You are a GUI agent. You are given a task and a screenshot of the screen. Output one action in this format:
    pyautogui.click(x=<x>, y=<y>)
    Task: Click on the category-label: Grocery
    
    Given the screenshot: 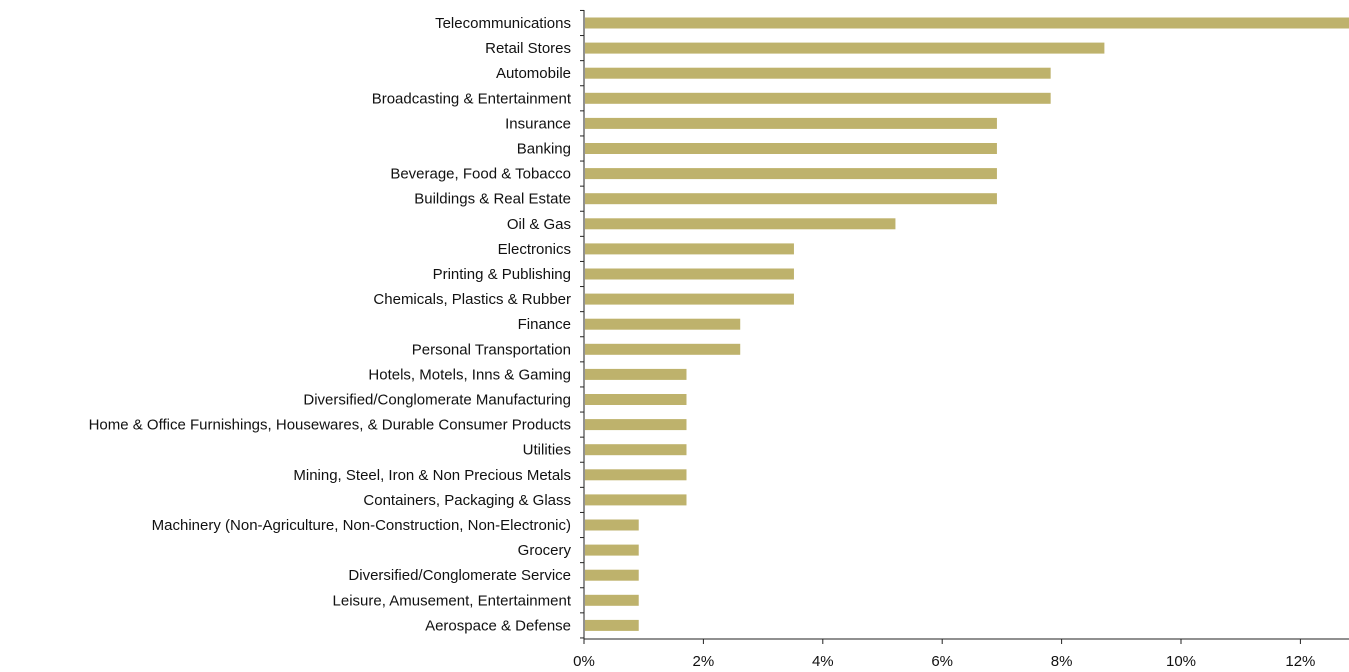 What is the action you would take?
    pyautogui.click(x=545, y=550)
    